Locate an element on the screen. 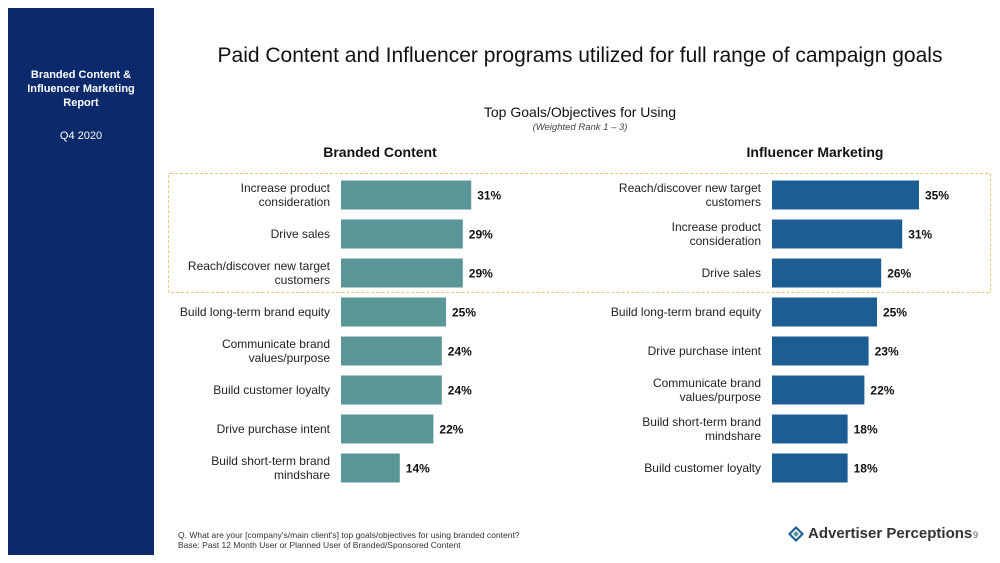 This screenshot has height=563, width=1000. influencer-category-label: Drive purchase intent is located at coordinates (705, 351).